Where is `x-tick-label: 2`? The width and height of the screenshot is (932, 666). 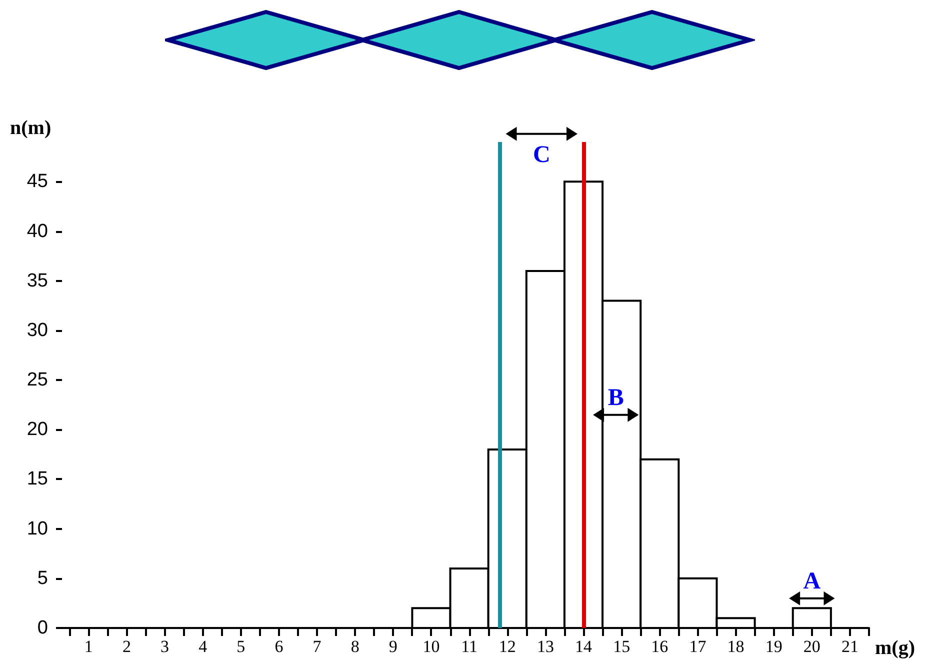
x-tick-label: 2 is located at coordinates (126, 646).